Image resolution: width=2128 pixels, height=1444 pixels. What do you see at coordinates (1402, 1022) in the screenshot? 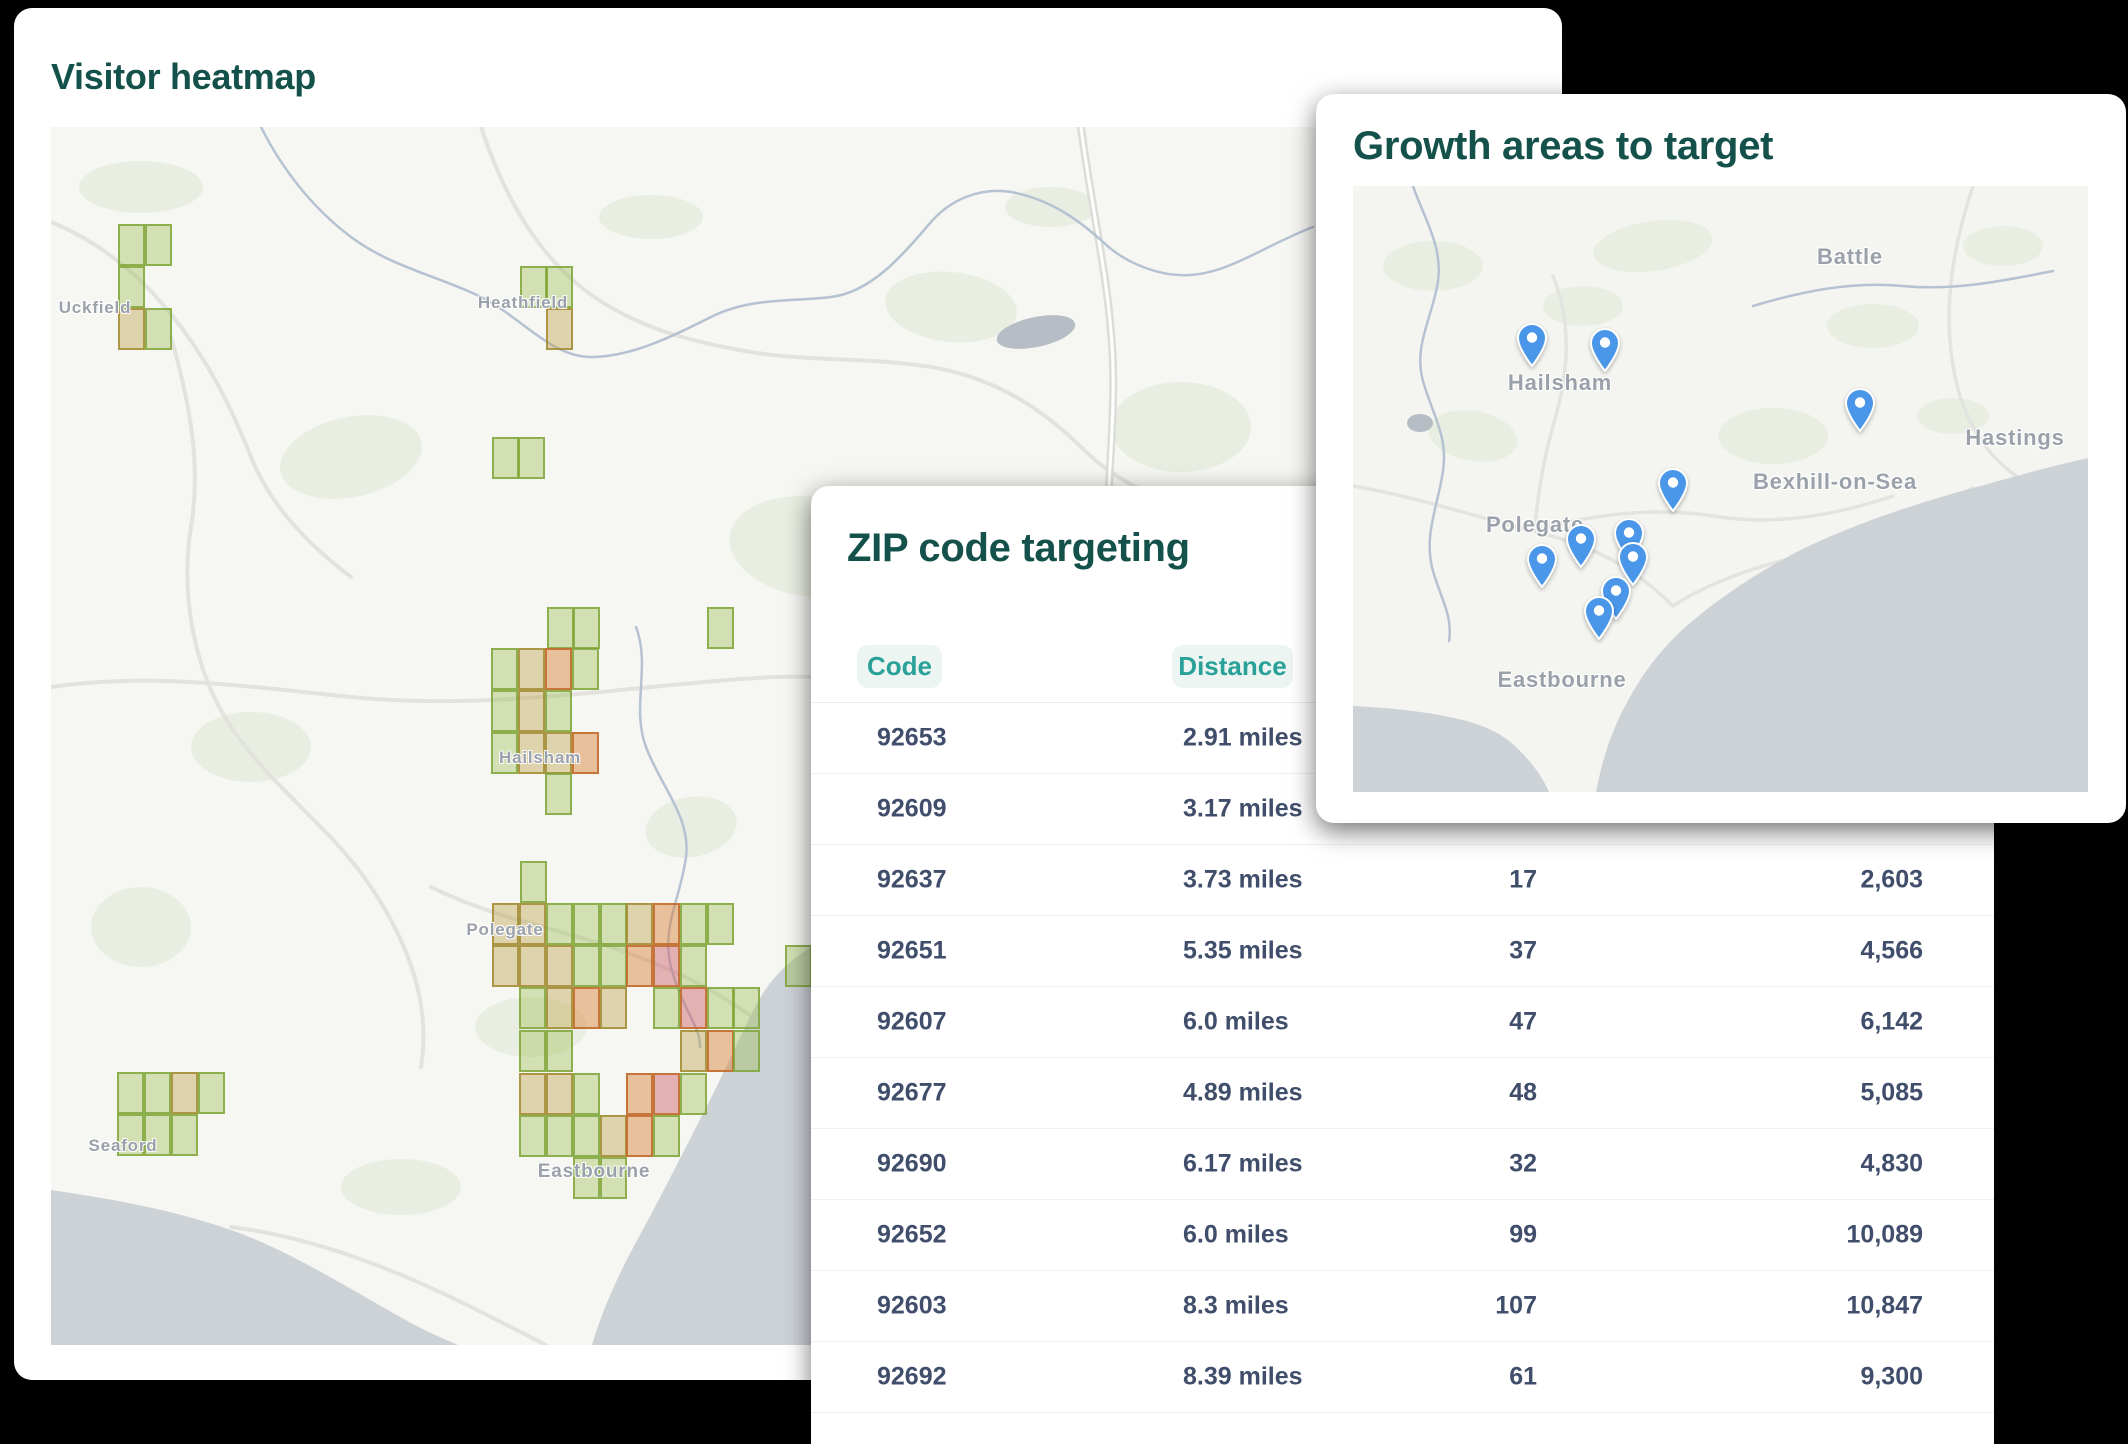
I see `table-row: 92607 6.0 miles 47 6,142` at bounding box center [1402, 1022].